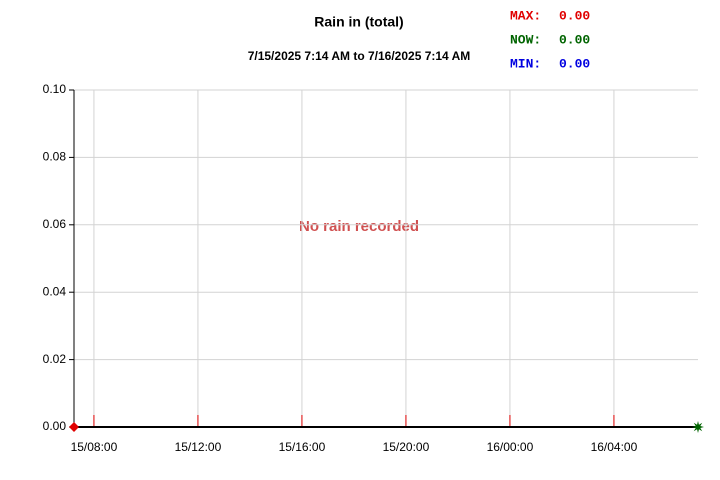 This screenshot has height=480, width=720. Describe the element at coordinates (525, 39) in the screenshot. I see `stat-name: NOW:` at that location.